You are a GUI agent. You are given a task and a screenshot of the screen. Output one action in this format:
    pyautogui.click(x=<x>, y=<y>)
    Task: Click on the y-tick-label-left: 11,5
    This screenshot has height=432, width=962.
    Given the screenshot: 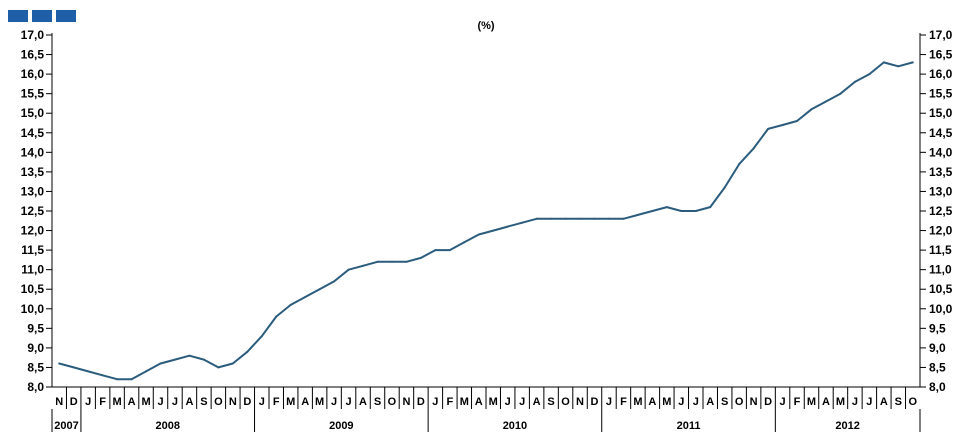 What is the action you would take?
    pyautogui.click(x=32, y=250)
    